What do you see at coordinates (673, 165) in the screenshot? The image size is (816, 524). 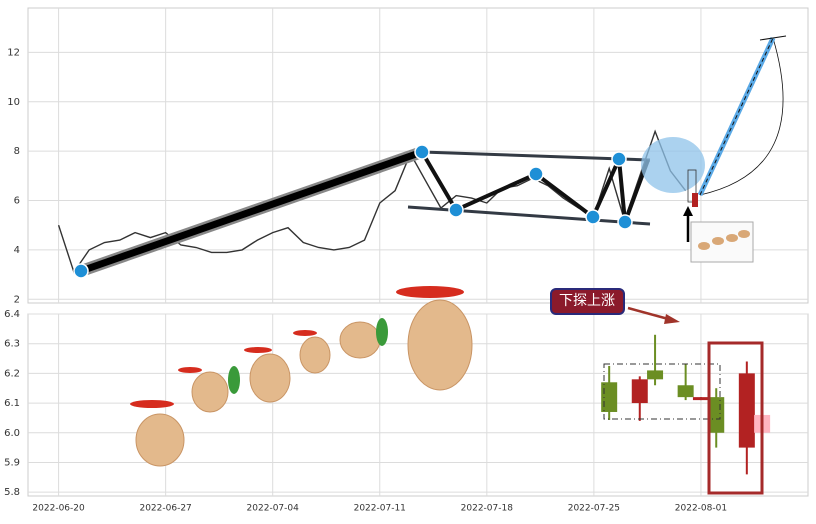 I see `highlight-ellipse` at bounding box center [673, 165].